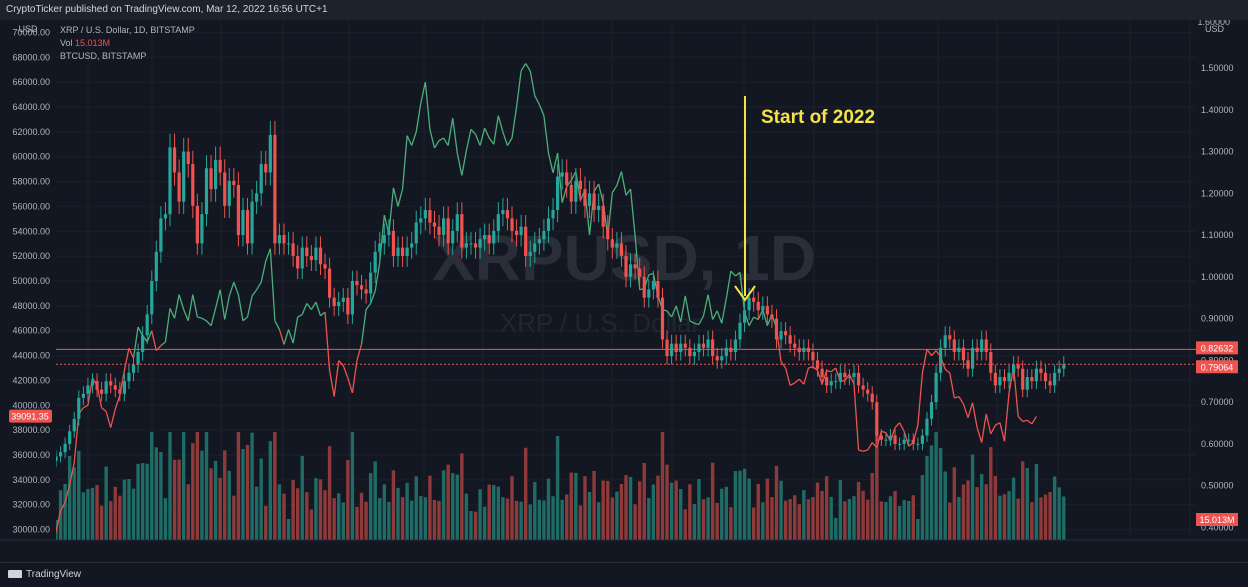 The width and height of the screenshot is (1248, 587). I want to click on right-axis-tick: 1.20000, so click(1217, 193).